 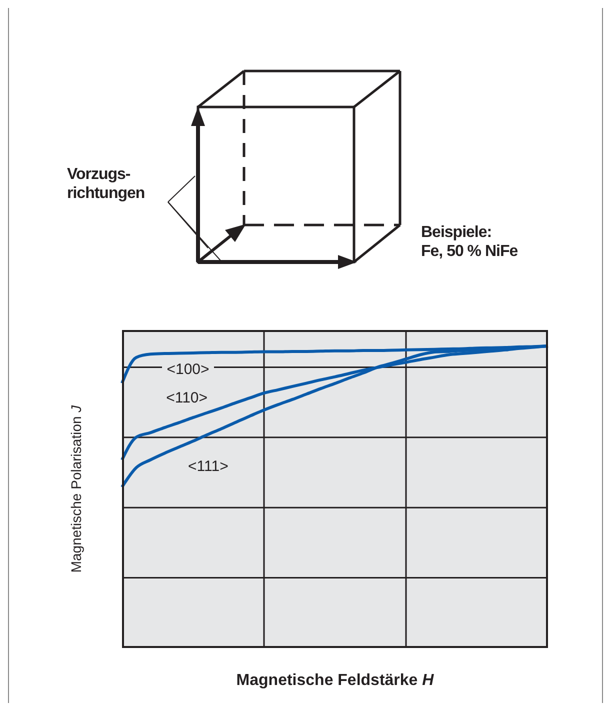 I want to click on x-axis-title: Magnetische Feldstärke H, so click(x=335, y=681).